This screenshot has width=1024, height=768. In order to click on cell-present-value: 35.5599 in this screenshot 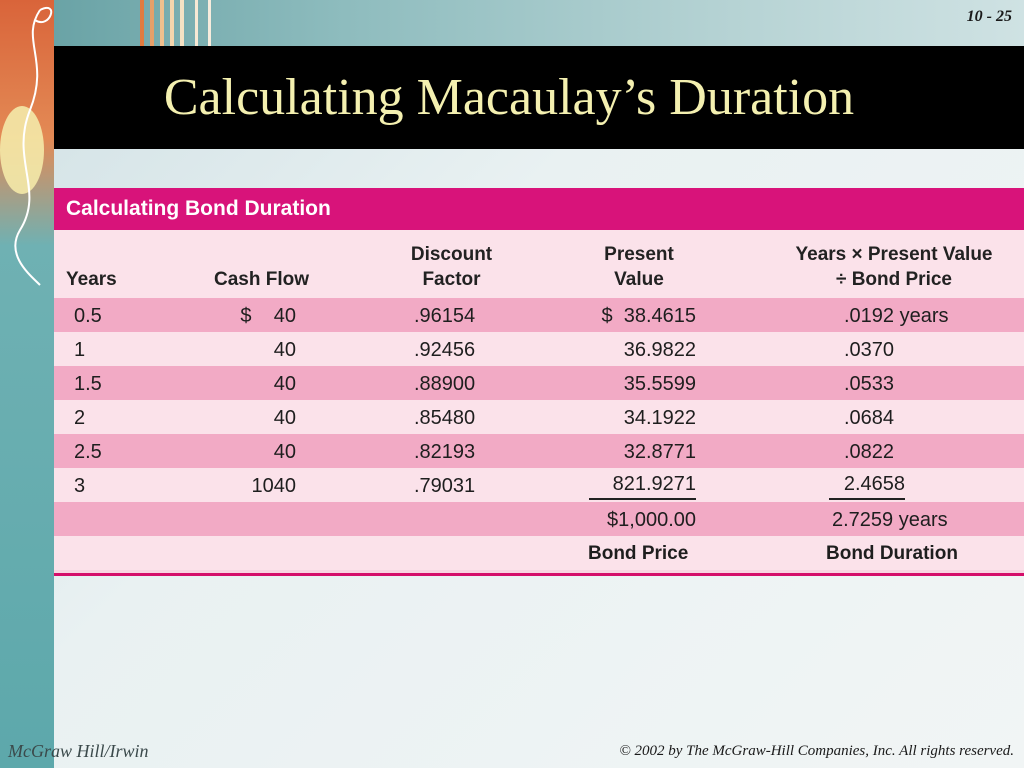, I will do `click(659, 384)`.